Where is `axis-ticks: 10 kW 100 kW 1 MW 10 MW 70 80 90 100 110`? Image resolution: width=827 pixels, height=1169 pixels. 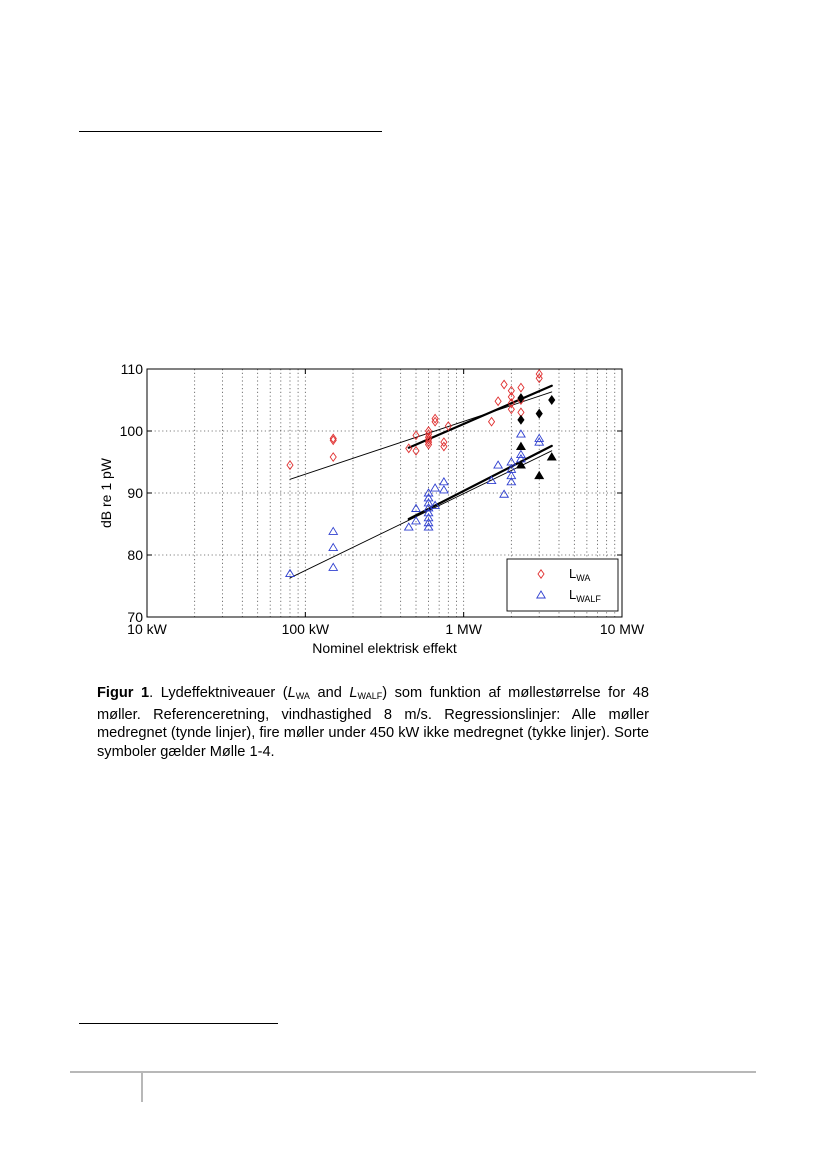 axis-ticks: 10 kW 100 kW 1 MW 10 MW 70 80 90 100 110 is located at coordinates (382, 499).